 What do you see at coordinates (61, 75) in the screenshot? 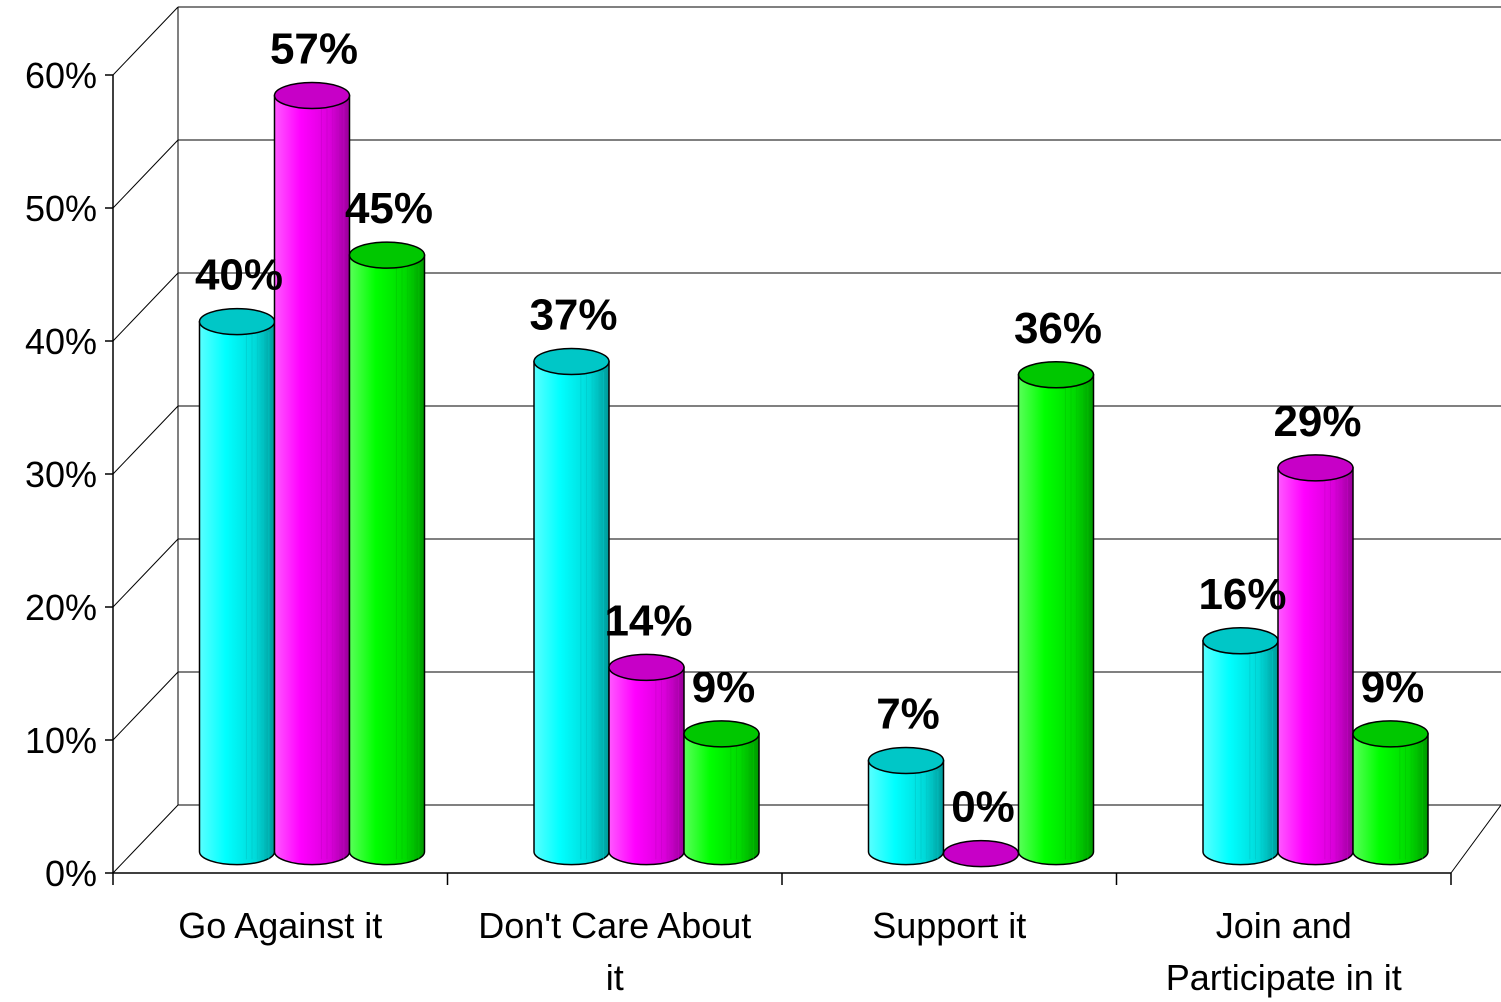
I see `y-tick-label: 60%` at bounding box center [61, 75].